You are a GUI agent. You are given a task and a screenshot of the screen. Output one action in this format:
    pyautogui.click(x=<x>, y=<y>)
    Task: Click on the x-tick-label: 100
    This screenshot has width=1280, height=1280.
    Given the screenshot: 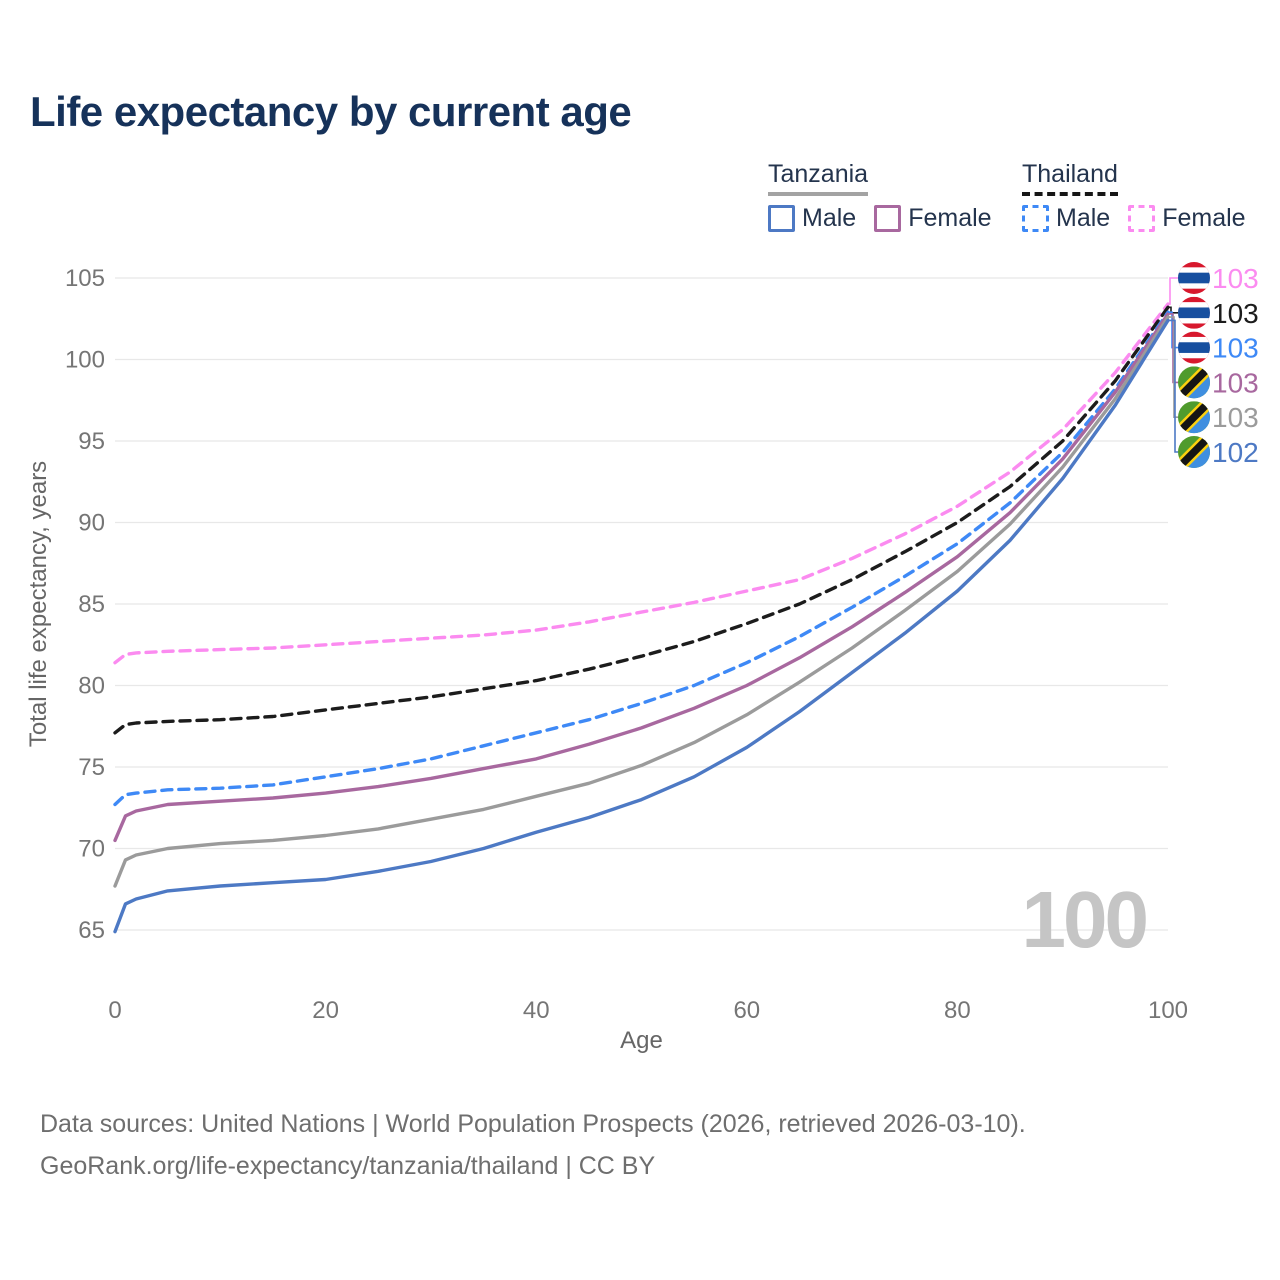 What is the action you would take?
    pyautogui.click(x=1168, y=1010)
    